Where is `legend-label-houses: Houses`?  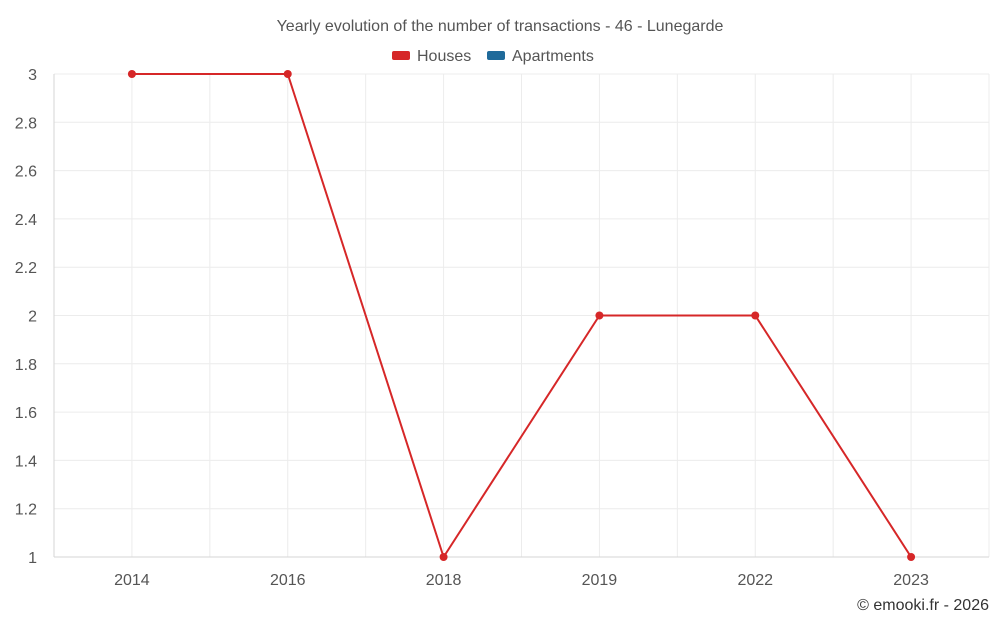
legend-label-houses: Houses is located at coordinates (444, 56).